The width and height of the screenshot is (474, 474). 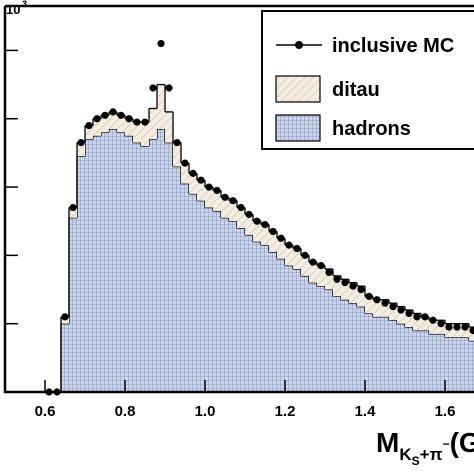 What do you see at coordinates (125, 411) in the screenshot?
I see `x-tick-label: 0.8` at bounding box center [125, 411].